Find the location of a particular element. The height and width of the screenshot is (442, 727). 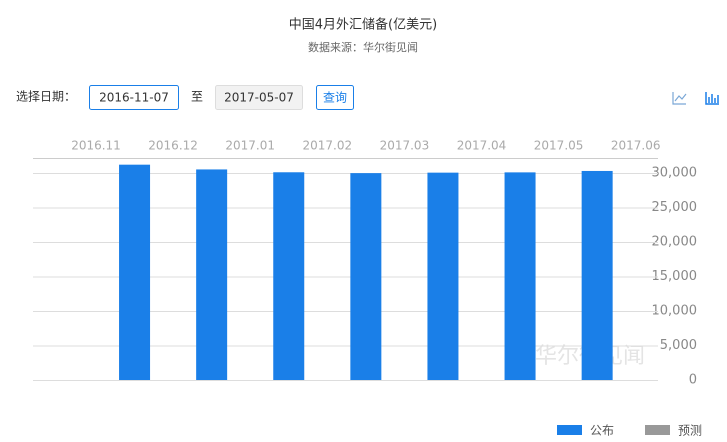

legend-label: 公布 is located at coordinates (602, 431).